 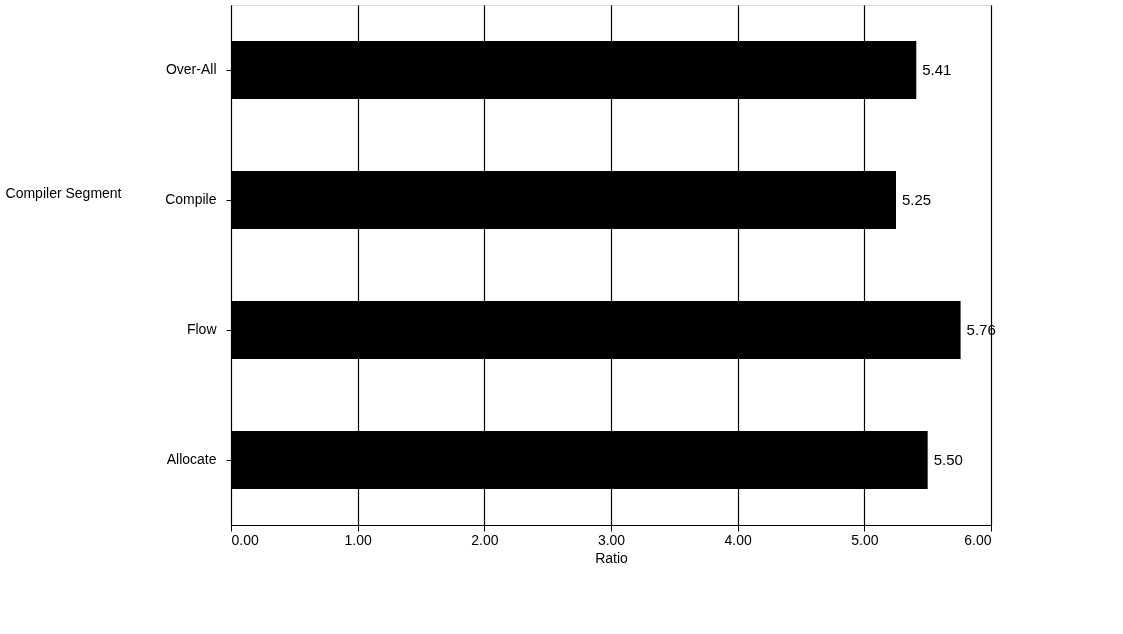 What do you see at coordinates (611, 539) in the screenshot?
I see `x-tick-label: 3.00` at bounding box center [611, 539].